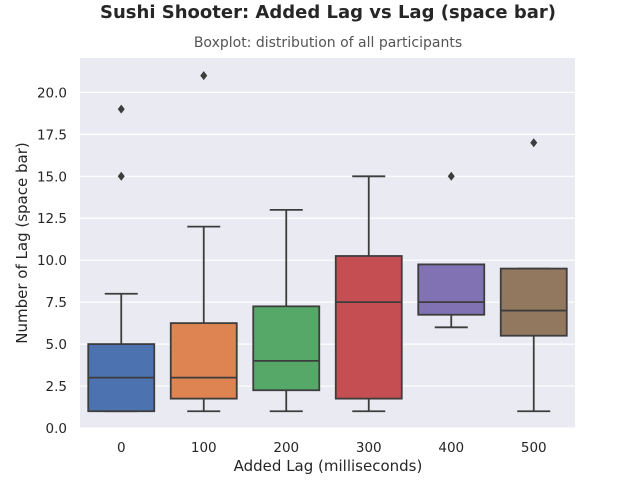  I want to click on y-tick-label: 7.5, so click(56, 303).